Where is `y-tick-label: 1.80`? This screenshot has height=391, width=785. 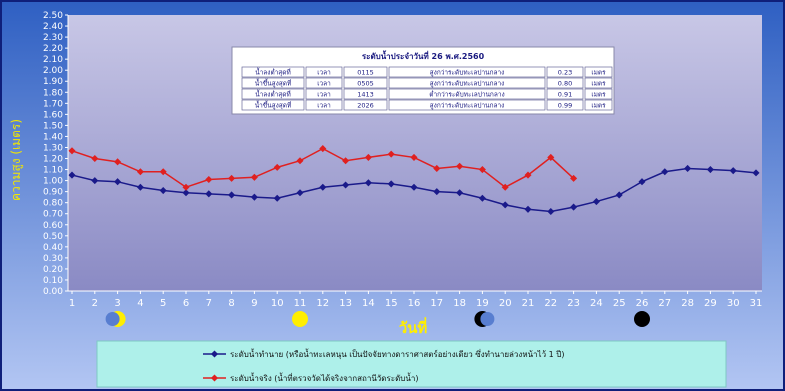
y-tick-label: 1.80 is located at coordinates (53, 93).